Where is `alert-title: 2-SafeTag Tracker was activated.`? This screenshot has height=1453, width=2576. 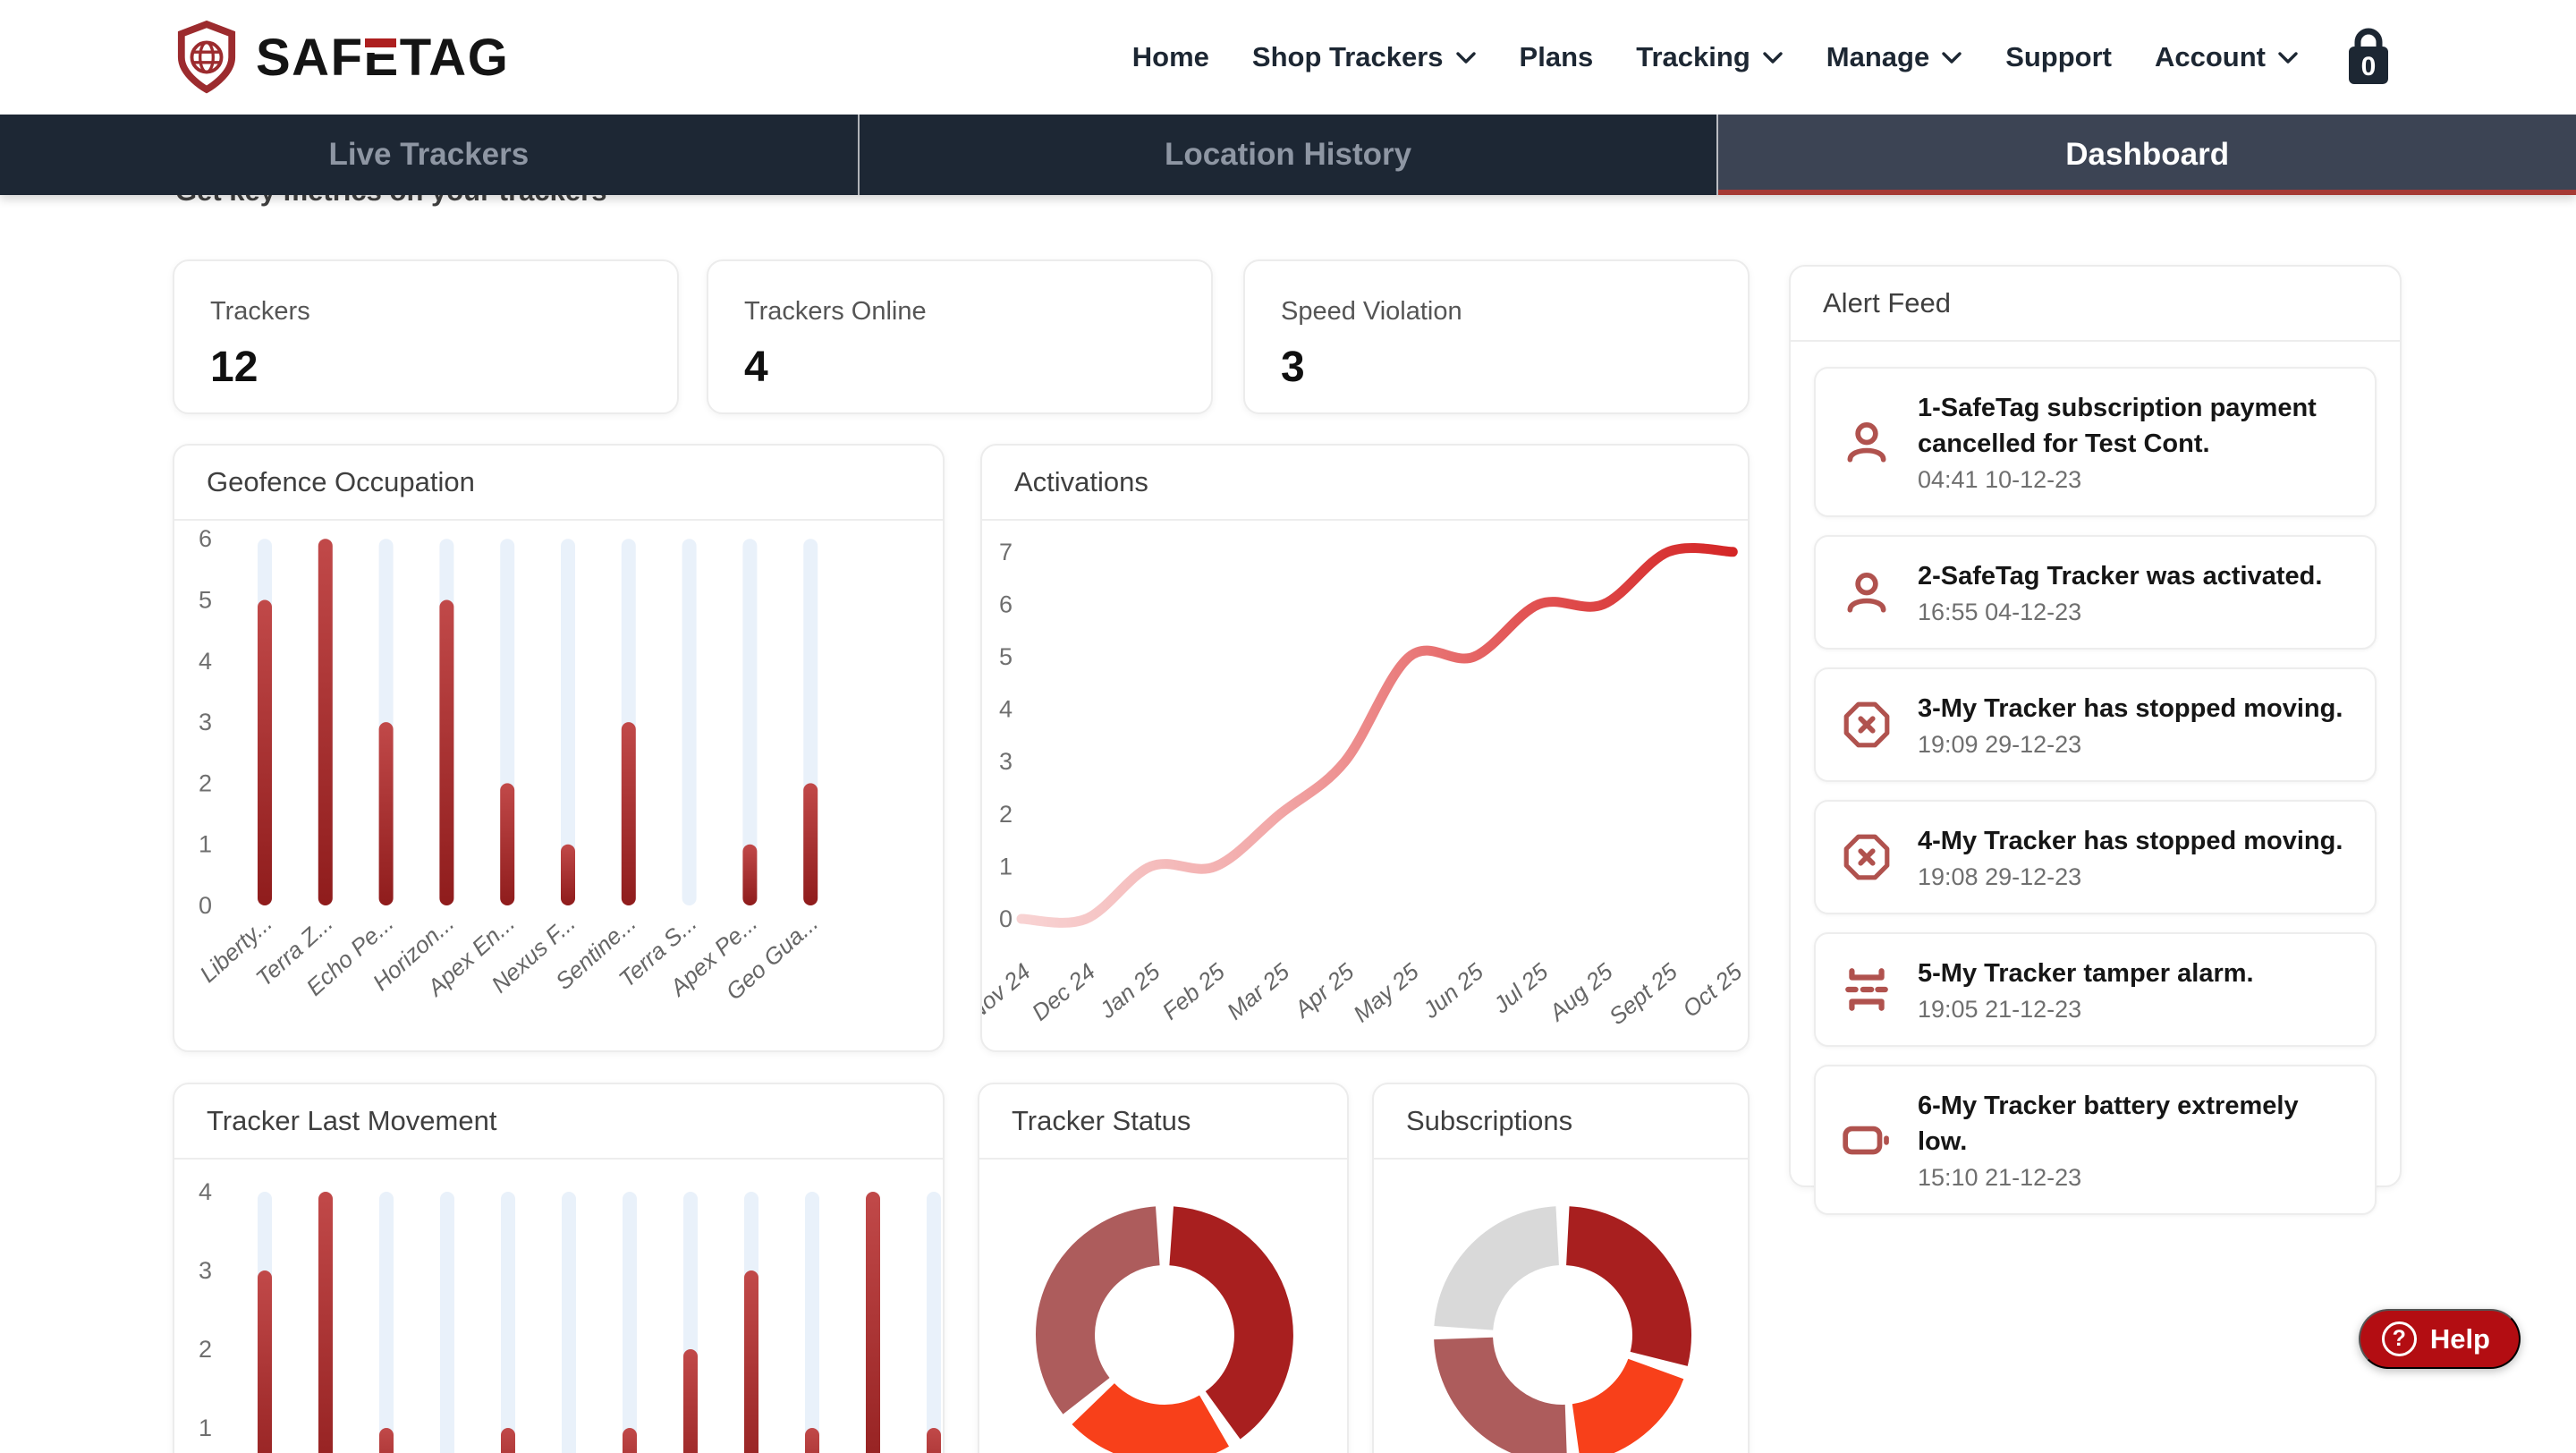 alert-title: 2-SafeTag Tracker was activated. is located at coordinates (2120, 576).